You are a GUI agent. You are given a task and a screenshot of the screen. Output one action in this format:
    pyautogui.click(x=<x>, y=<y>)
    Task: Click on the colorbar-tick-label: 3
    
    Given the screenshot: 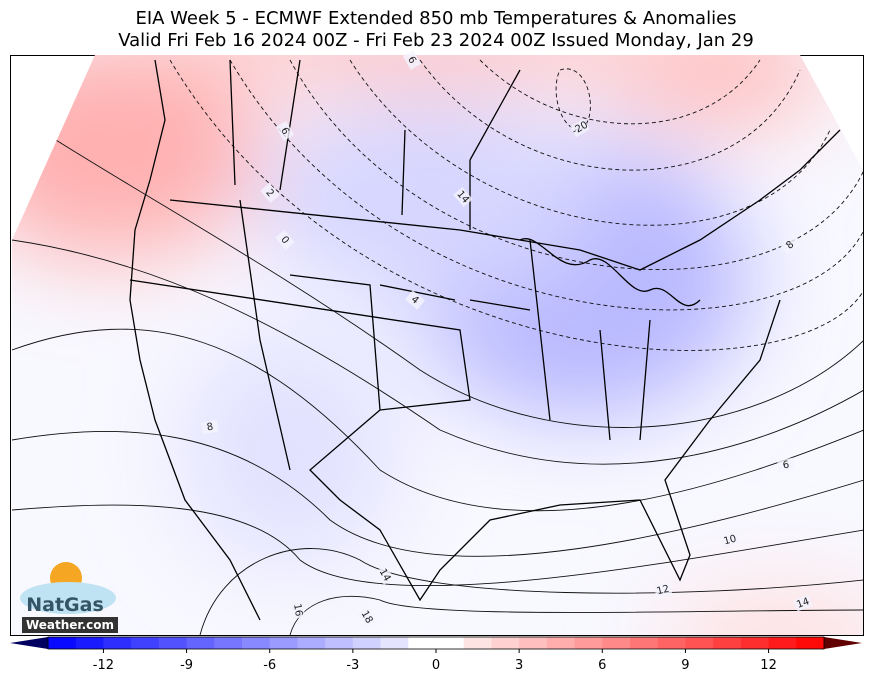 What is the action you would take?
    pyautogui.click(x=519, y=665)
    